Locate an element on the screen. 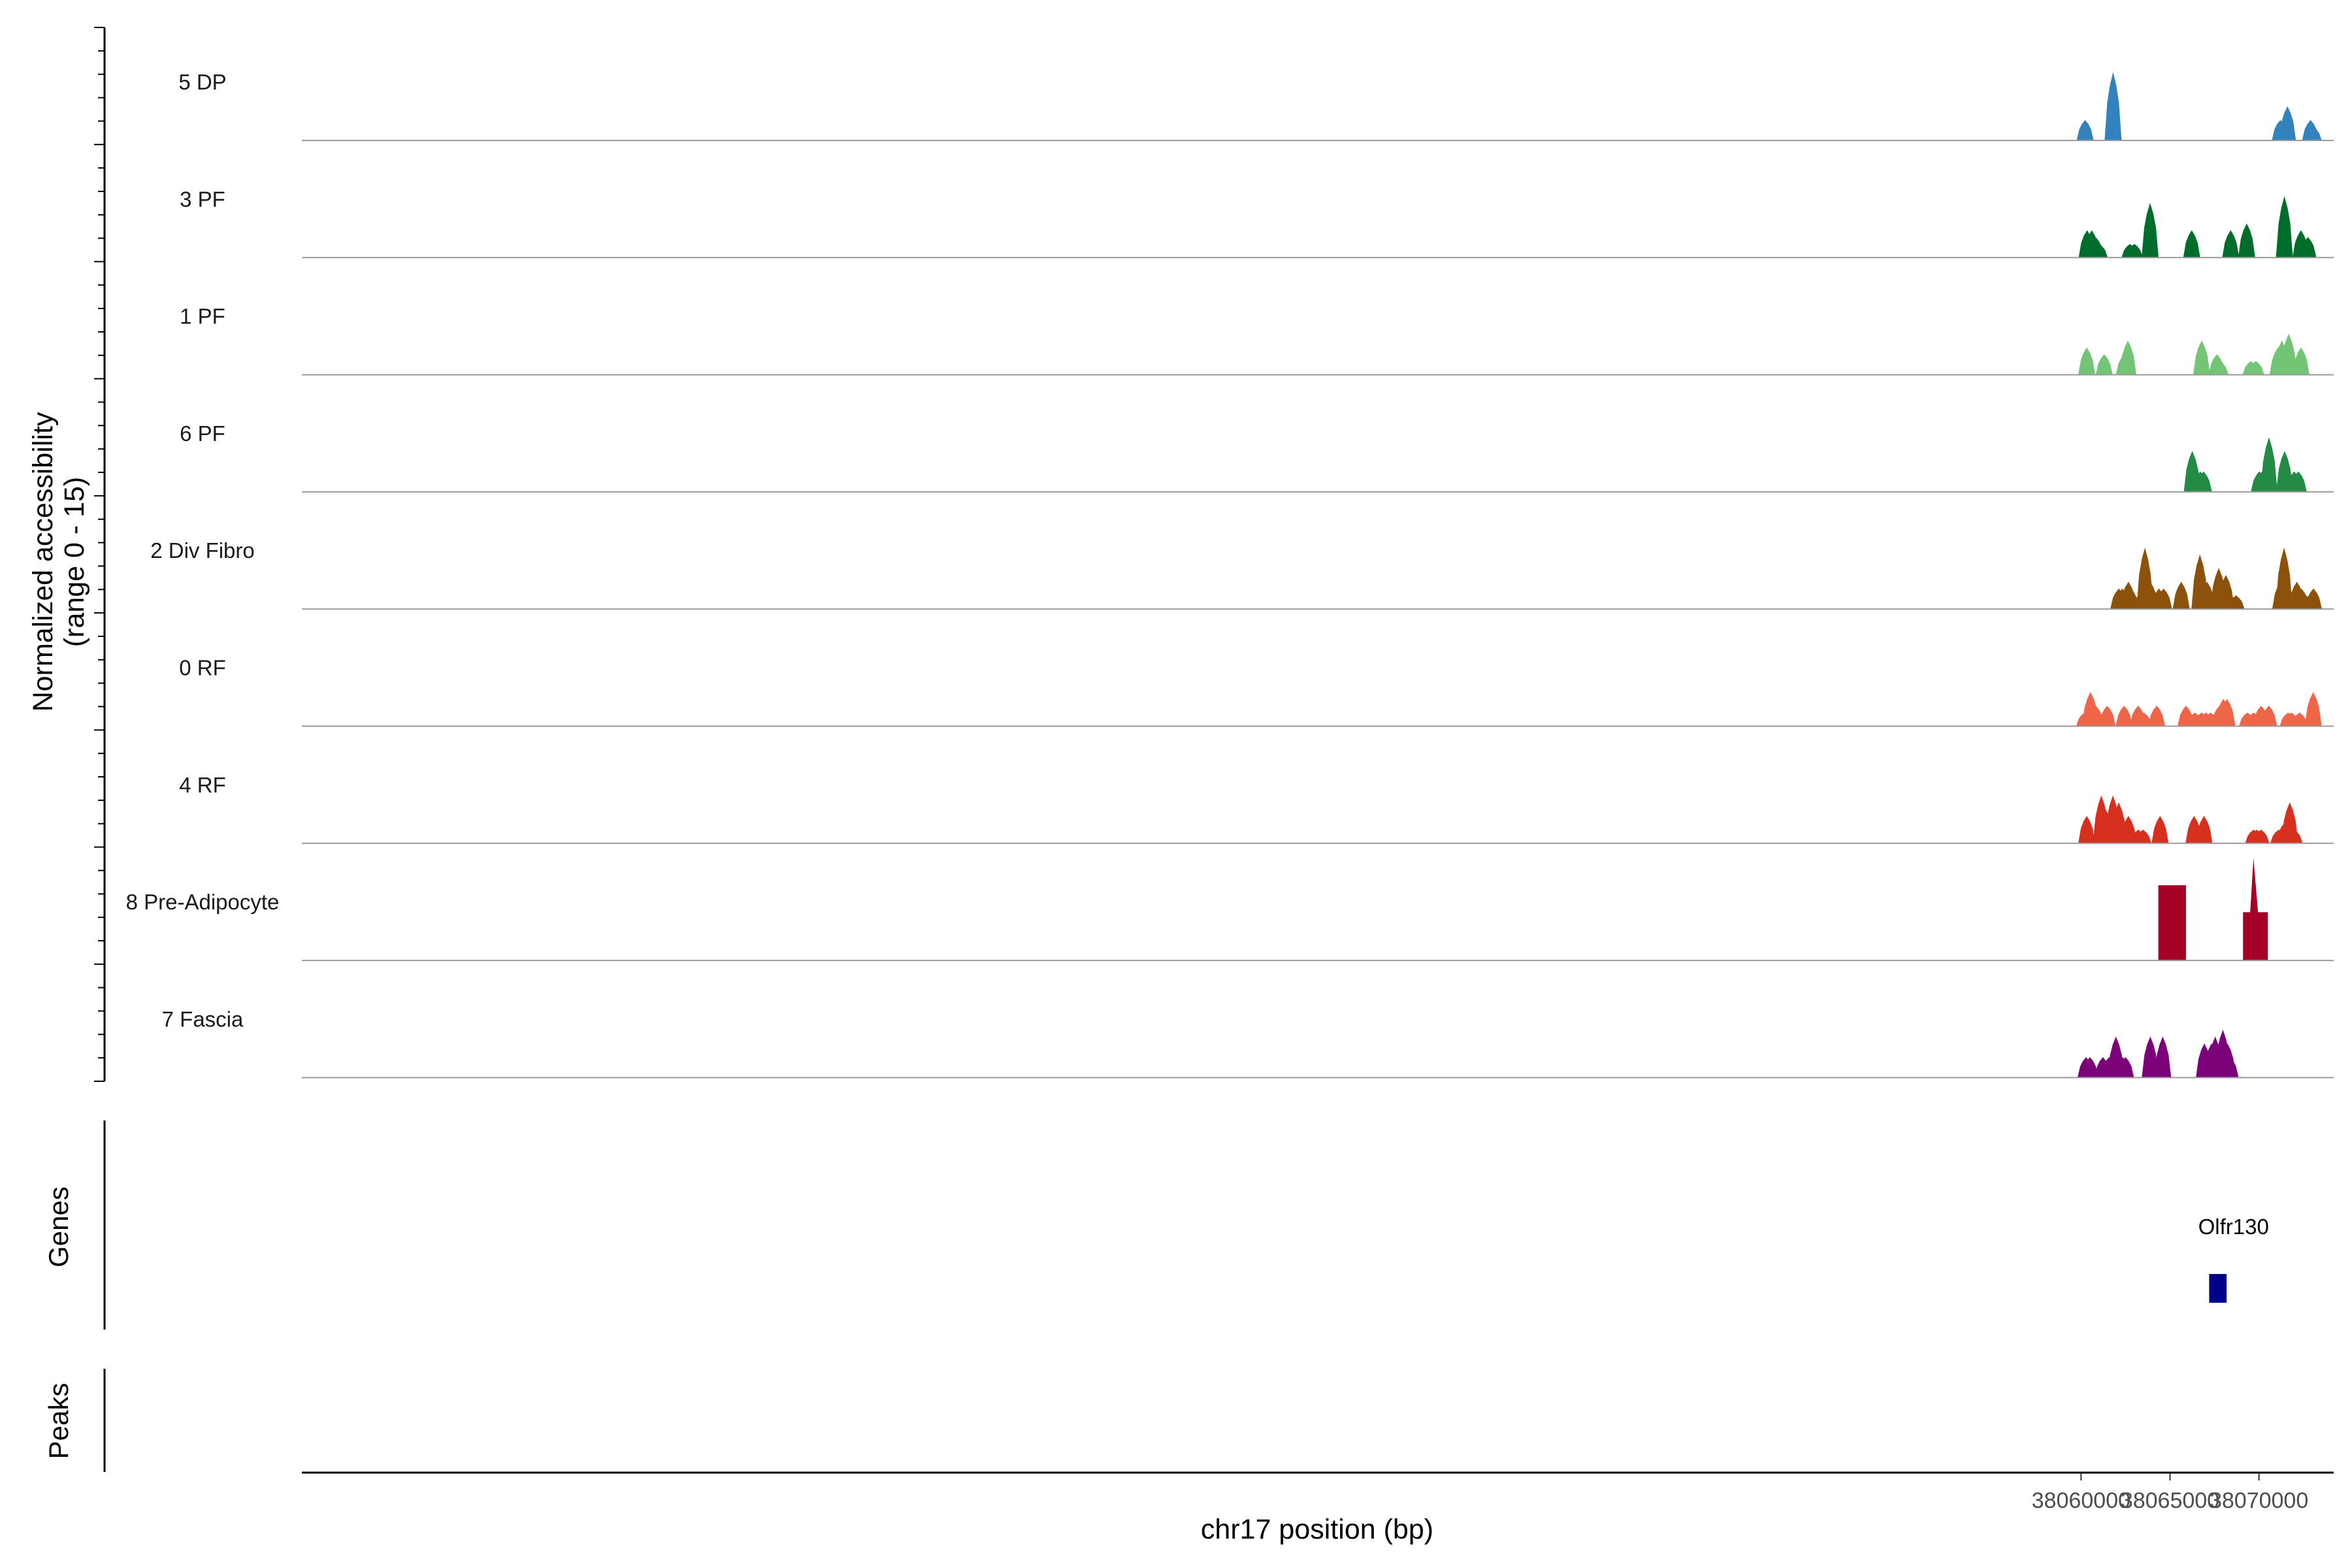  track-label: 0 RF is located at coordinates (202, 668).